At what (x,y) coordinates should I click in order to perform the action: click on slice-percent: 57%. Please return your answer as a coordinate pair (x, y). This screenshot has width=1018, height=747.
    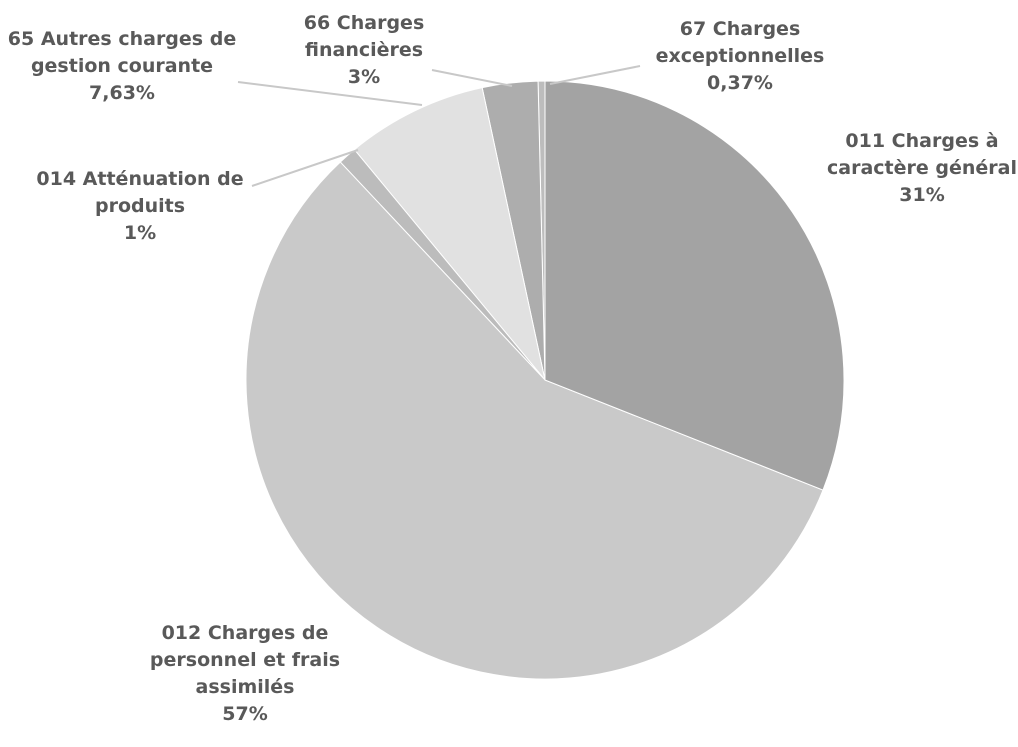
    Looking at the image, I should click on (245, 714).